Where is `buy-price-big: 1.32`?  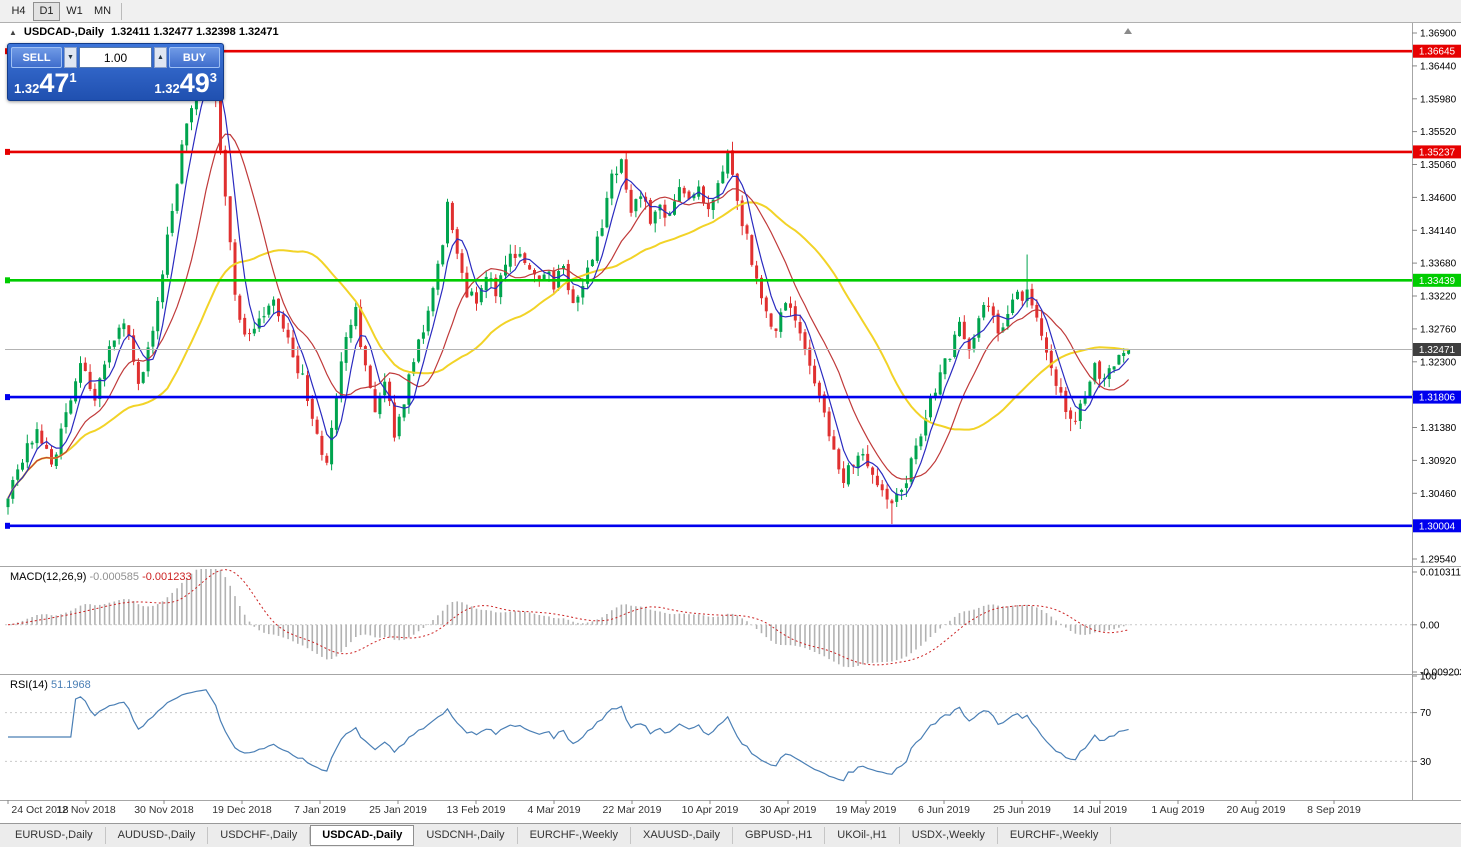 buy-price-big: 1.32 is located at coordinates (167, 88).